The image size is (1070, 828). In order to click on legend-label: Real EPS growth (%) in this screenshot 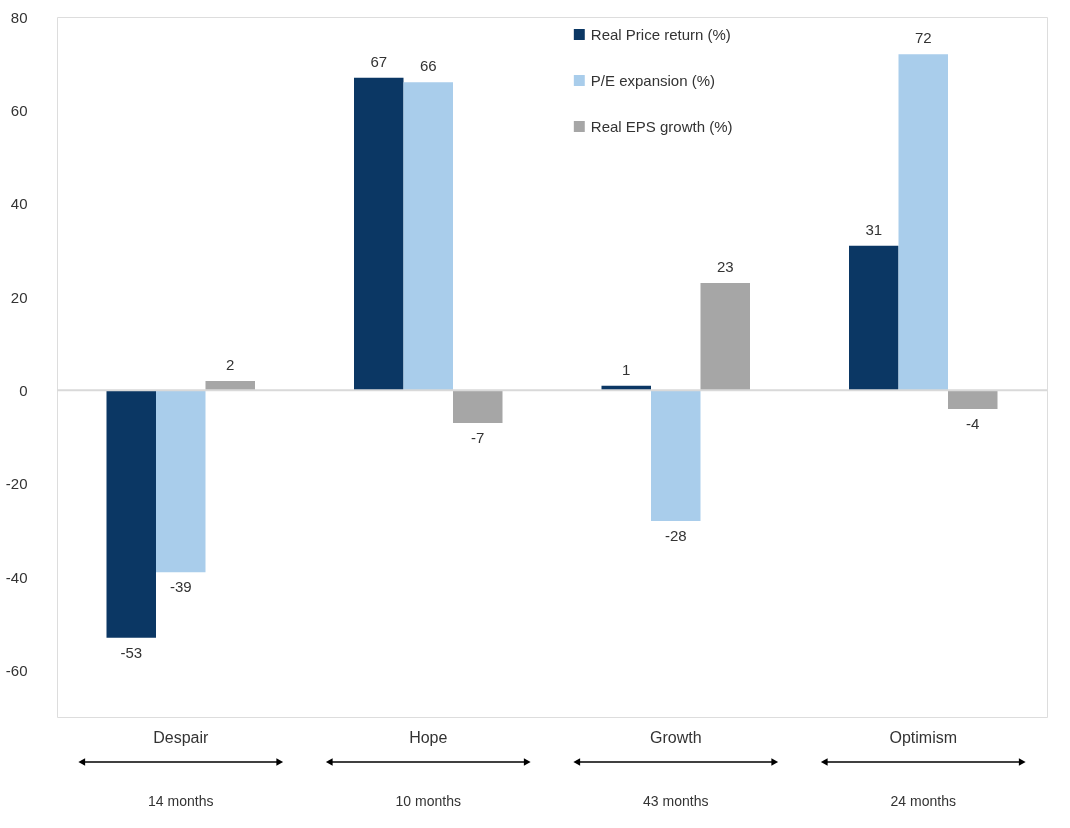, I will do `click(661, 126)`.